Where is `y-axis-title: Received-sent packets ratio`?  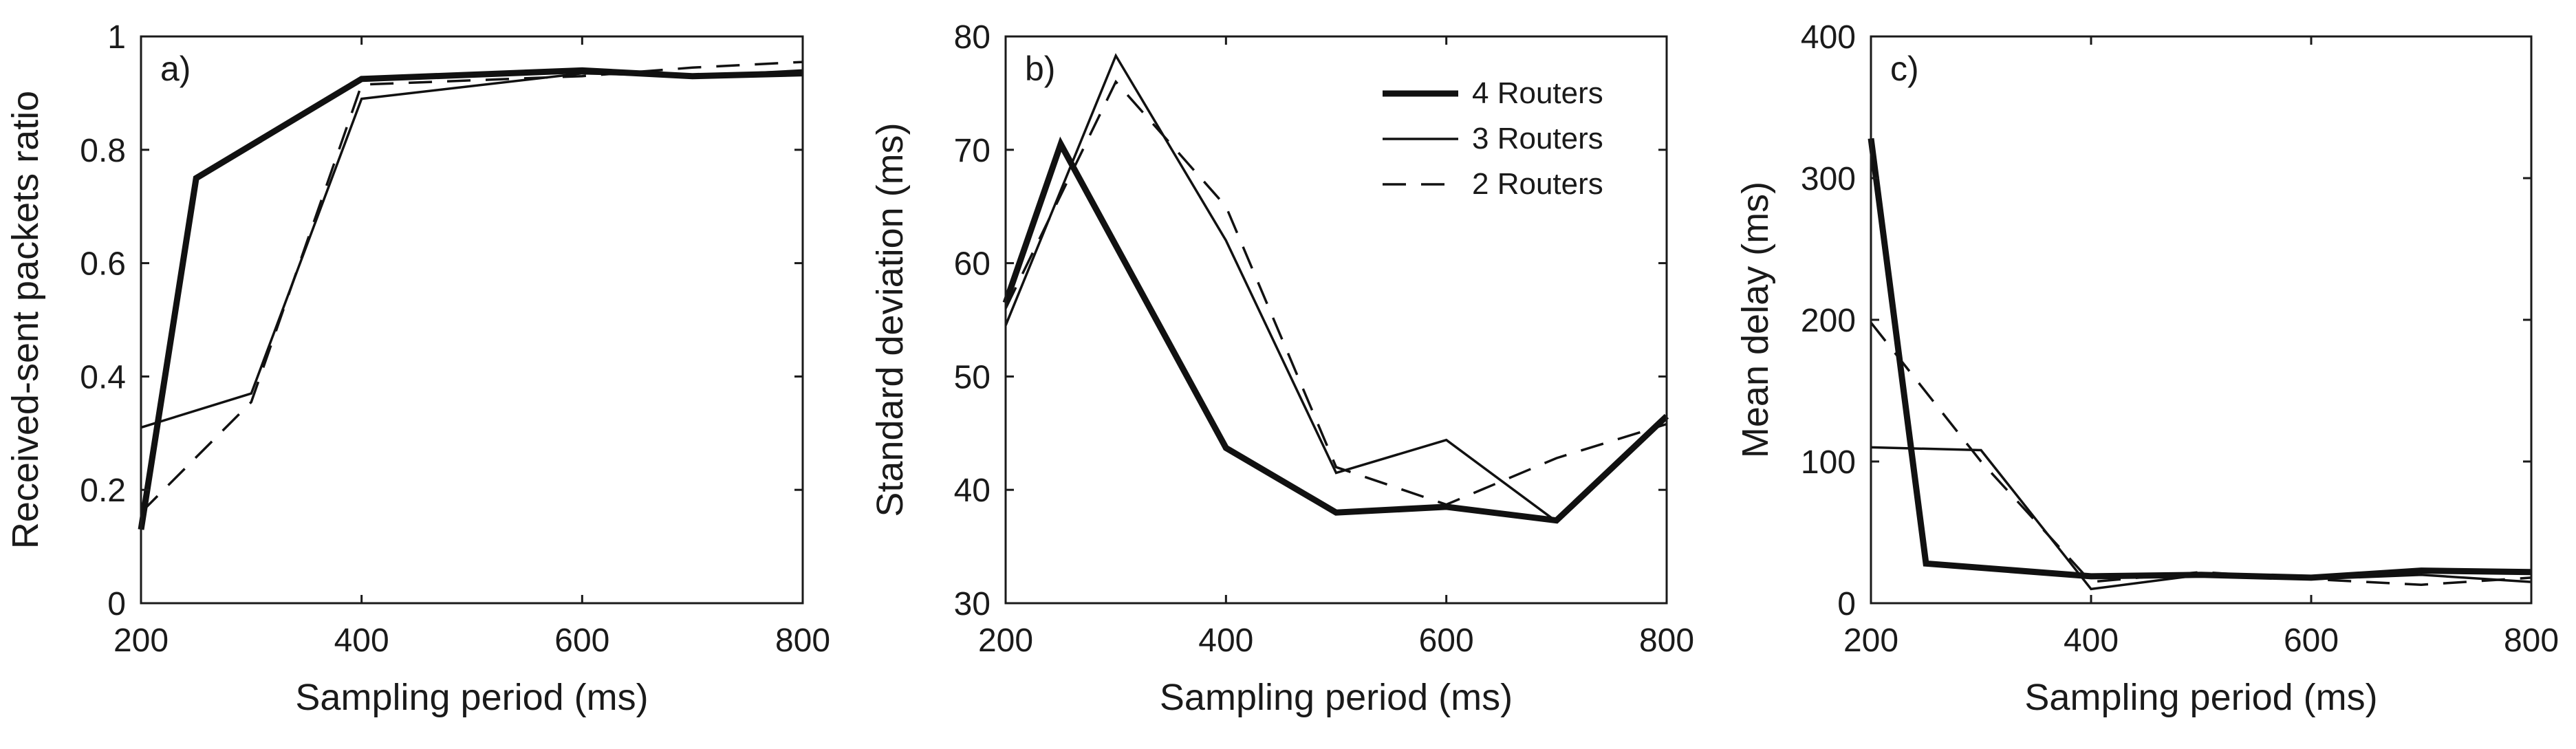 y-axis-title: Received-sent packets ratio is located at coordinates (26, 320).